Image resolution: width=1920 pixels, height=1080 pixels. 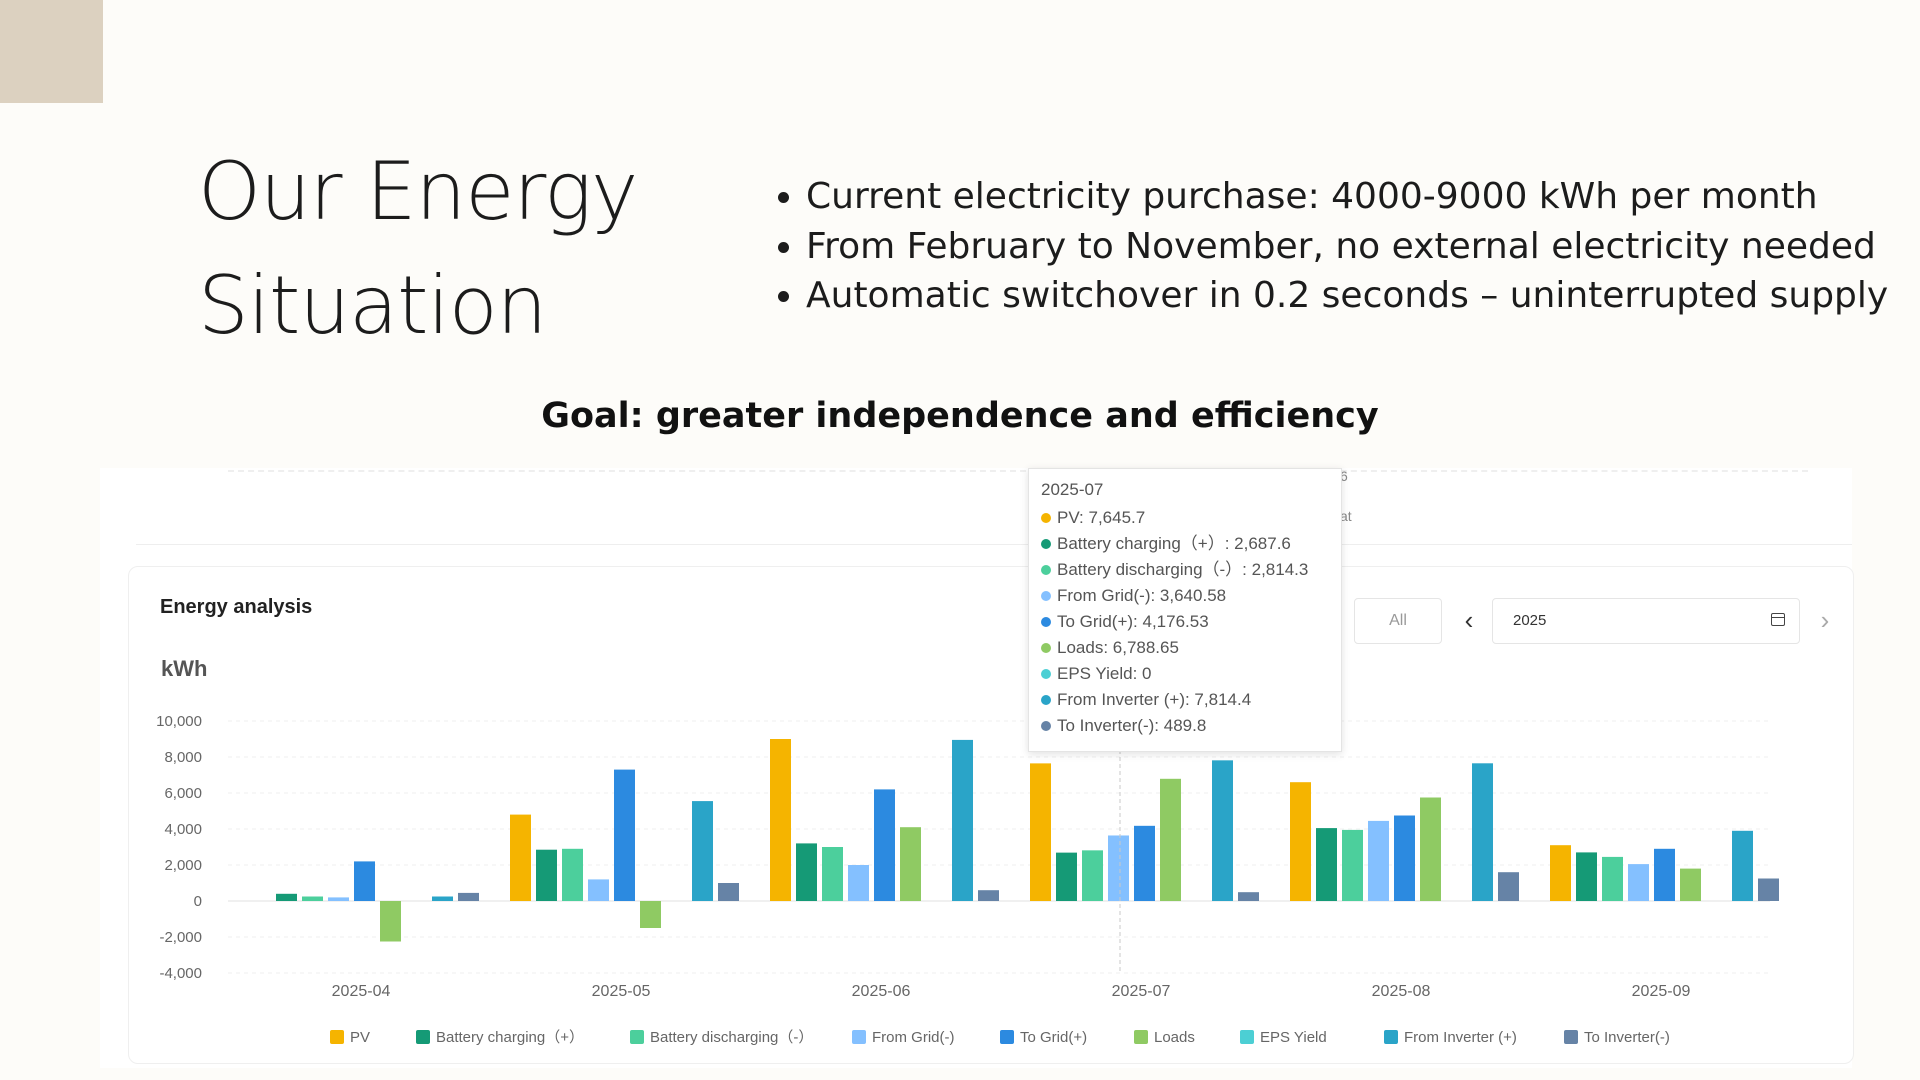 I want to click on year-picker: 2025, so click(x=1646, y=621).